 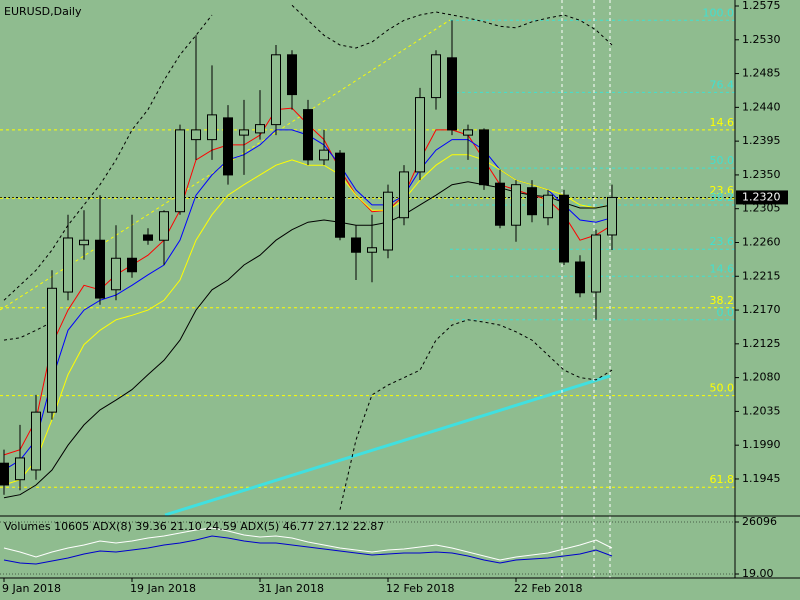 What do you see at coordinates (761, 377) in the screenshot?
I see `y-tick-label: 1.2080` at bounding box center [761, 377].